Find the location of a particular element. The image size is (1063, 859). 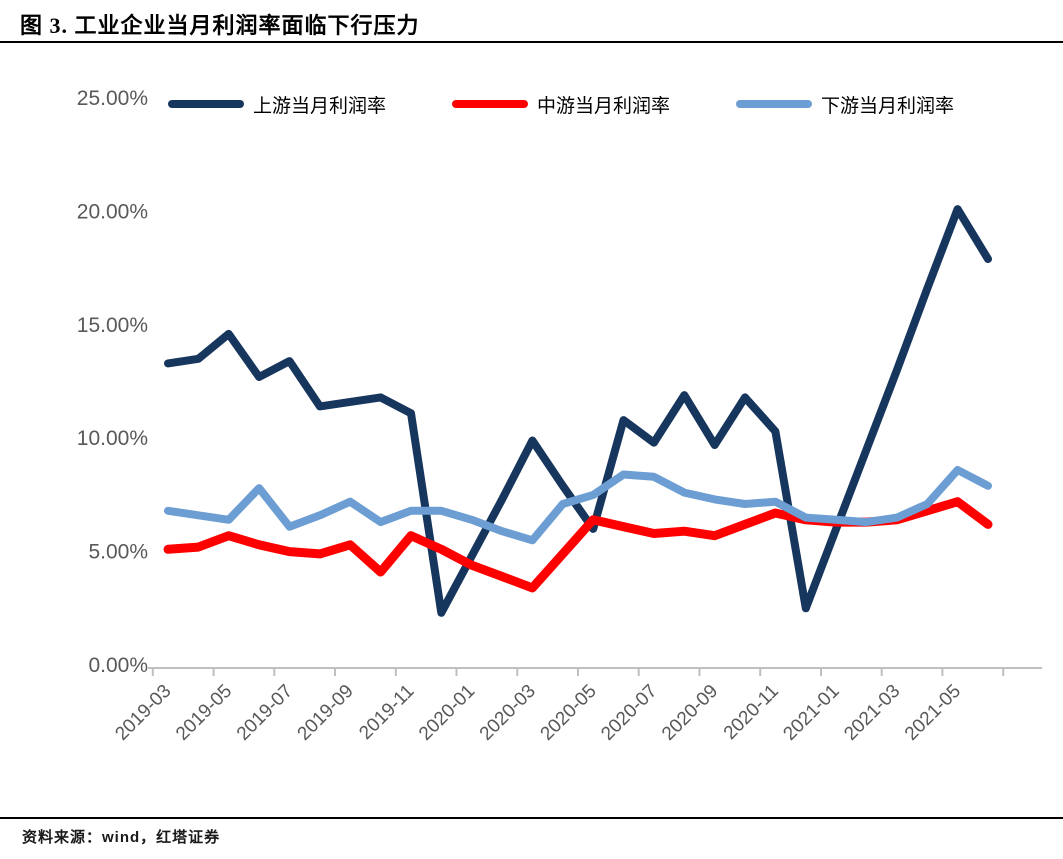

x-axis-label: 2021-01 is located at coordinates (811, 713).